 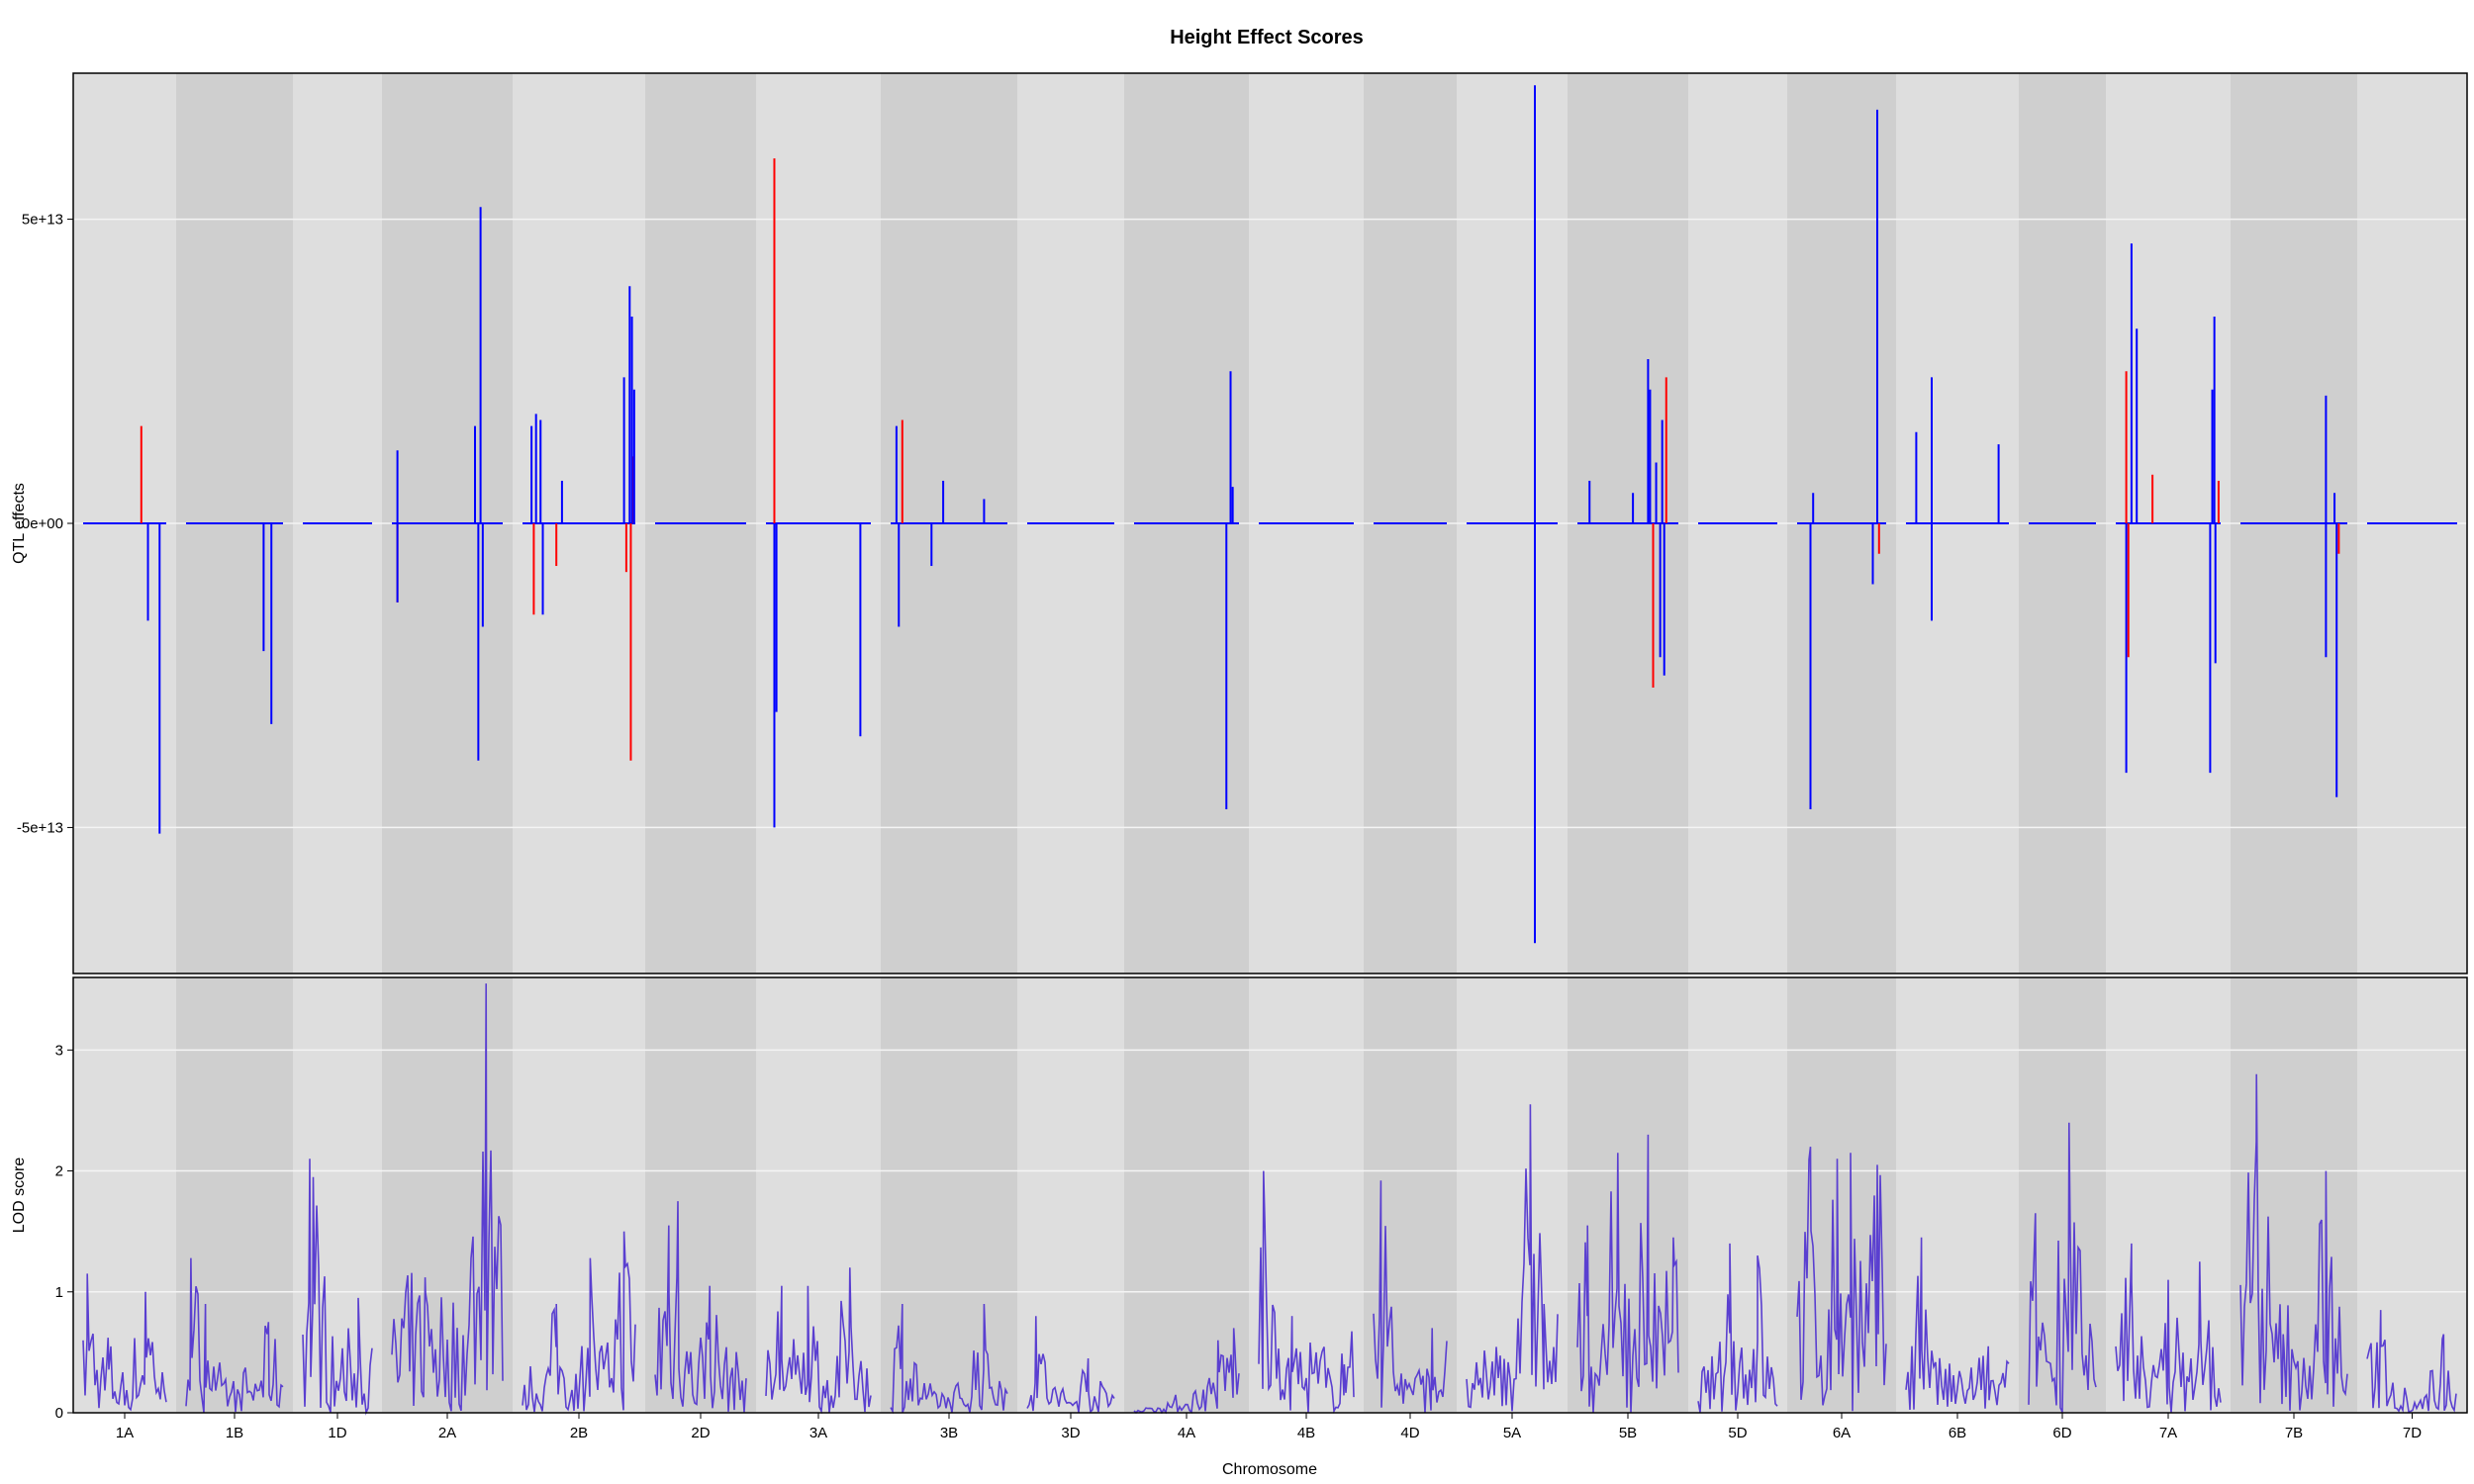 I want to click on lod-trace-3B, so click(x=949, y=1359).